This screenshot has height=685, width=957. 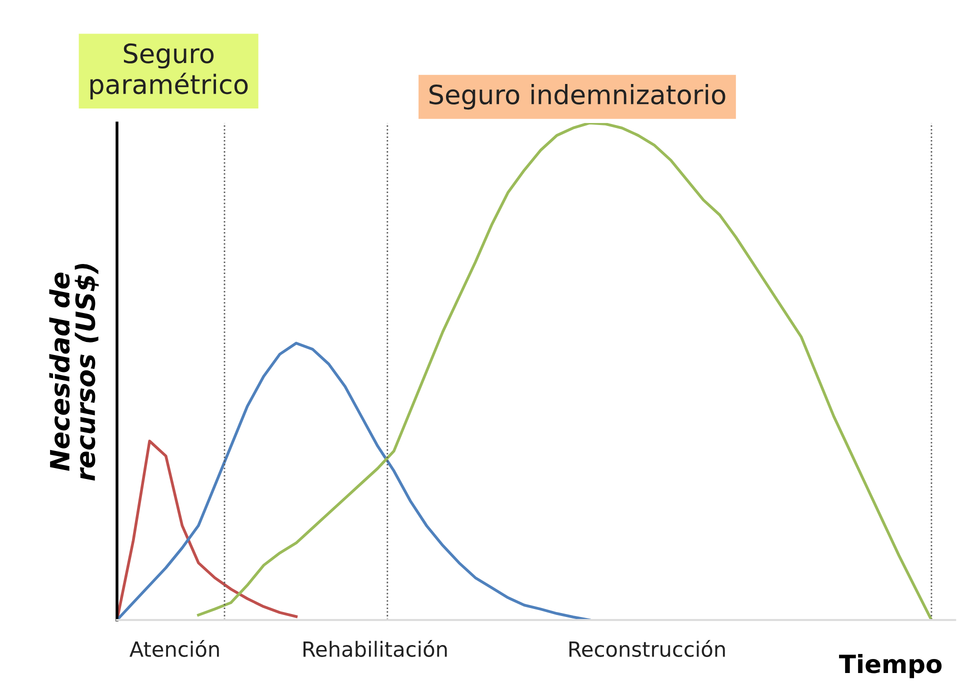 I want to click on text: Atención, so click(x=174, y=648).